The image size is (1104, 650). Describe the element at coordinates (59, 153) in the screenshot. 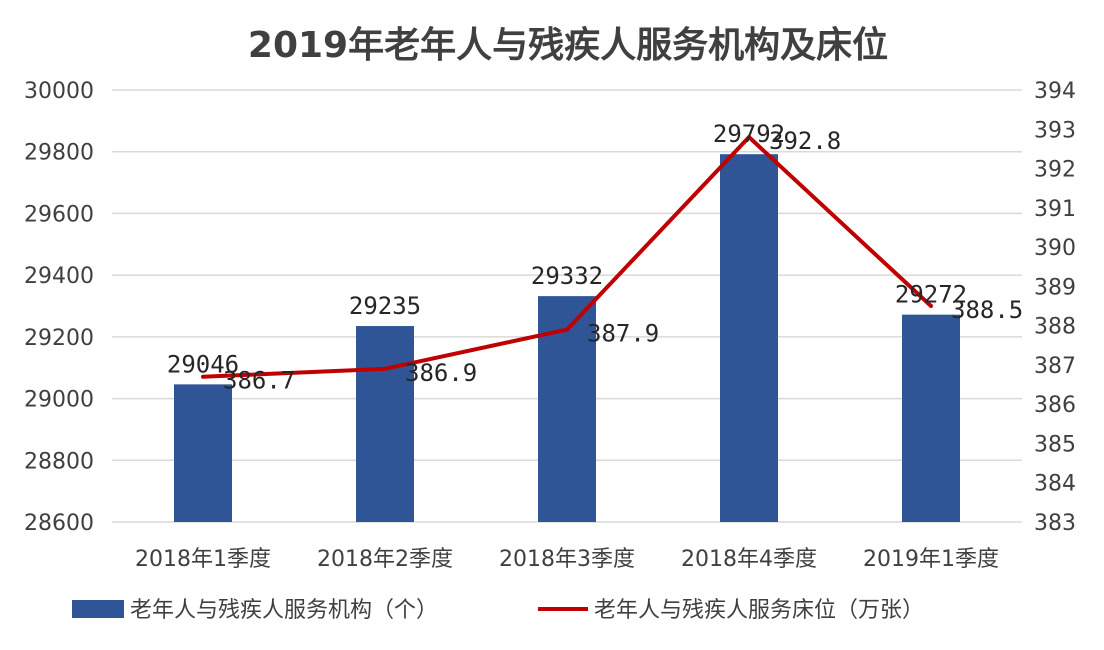

I see `left-tick-label: 29800` at that location.